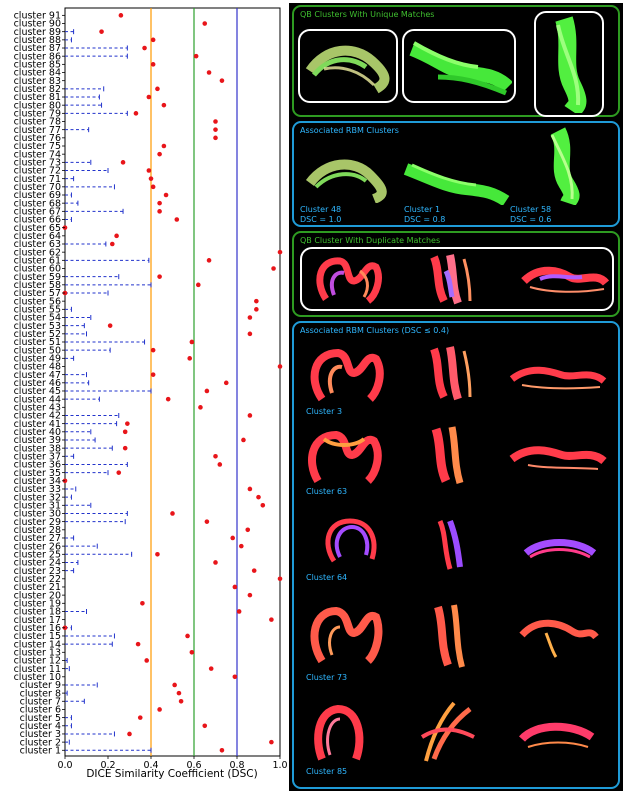 This screenshot has width=626, height=794. I want to click on cluster-3-bundle-a-image, so click(346, 375).